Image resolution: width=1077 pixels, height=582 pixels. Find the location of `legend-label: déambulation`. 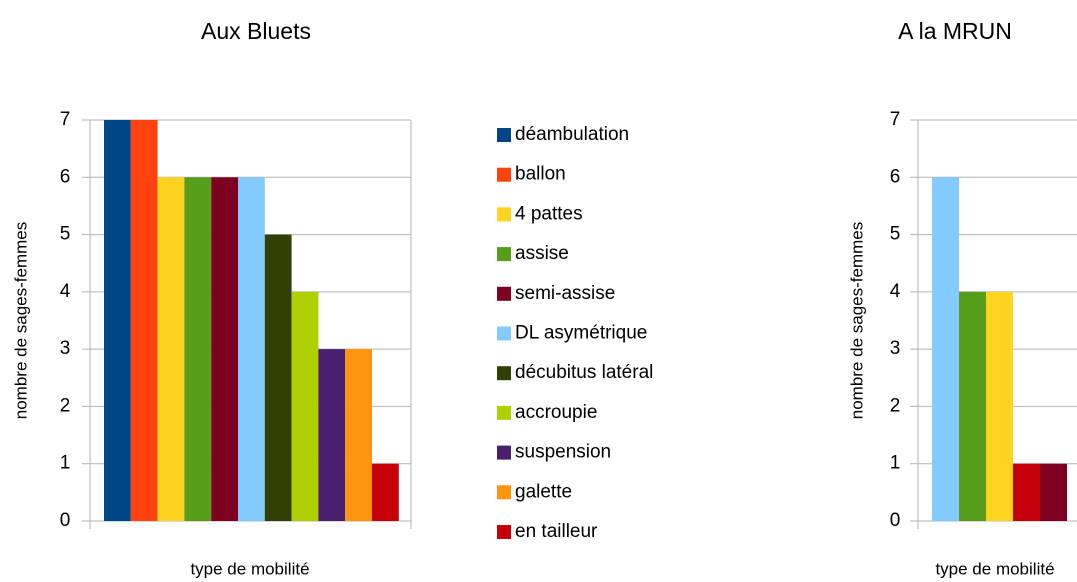

legend-label: déambulation is located at coordinates (572, 134).